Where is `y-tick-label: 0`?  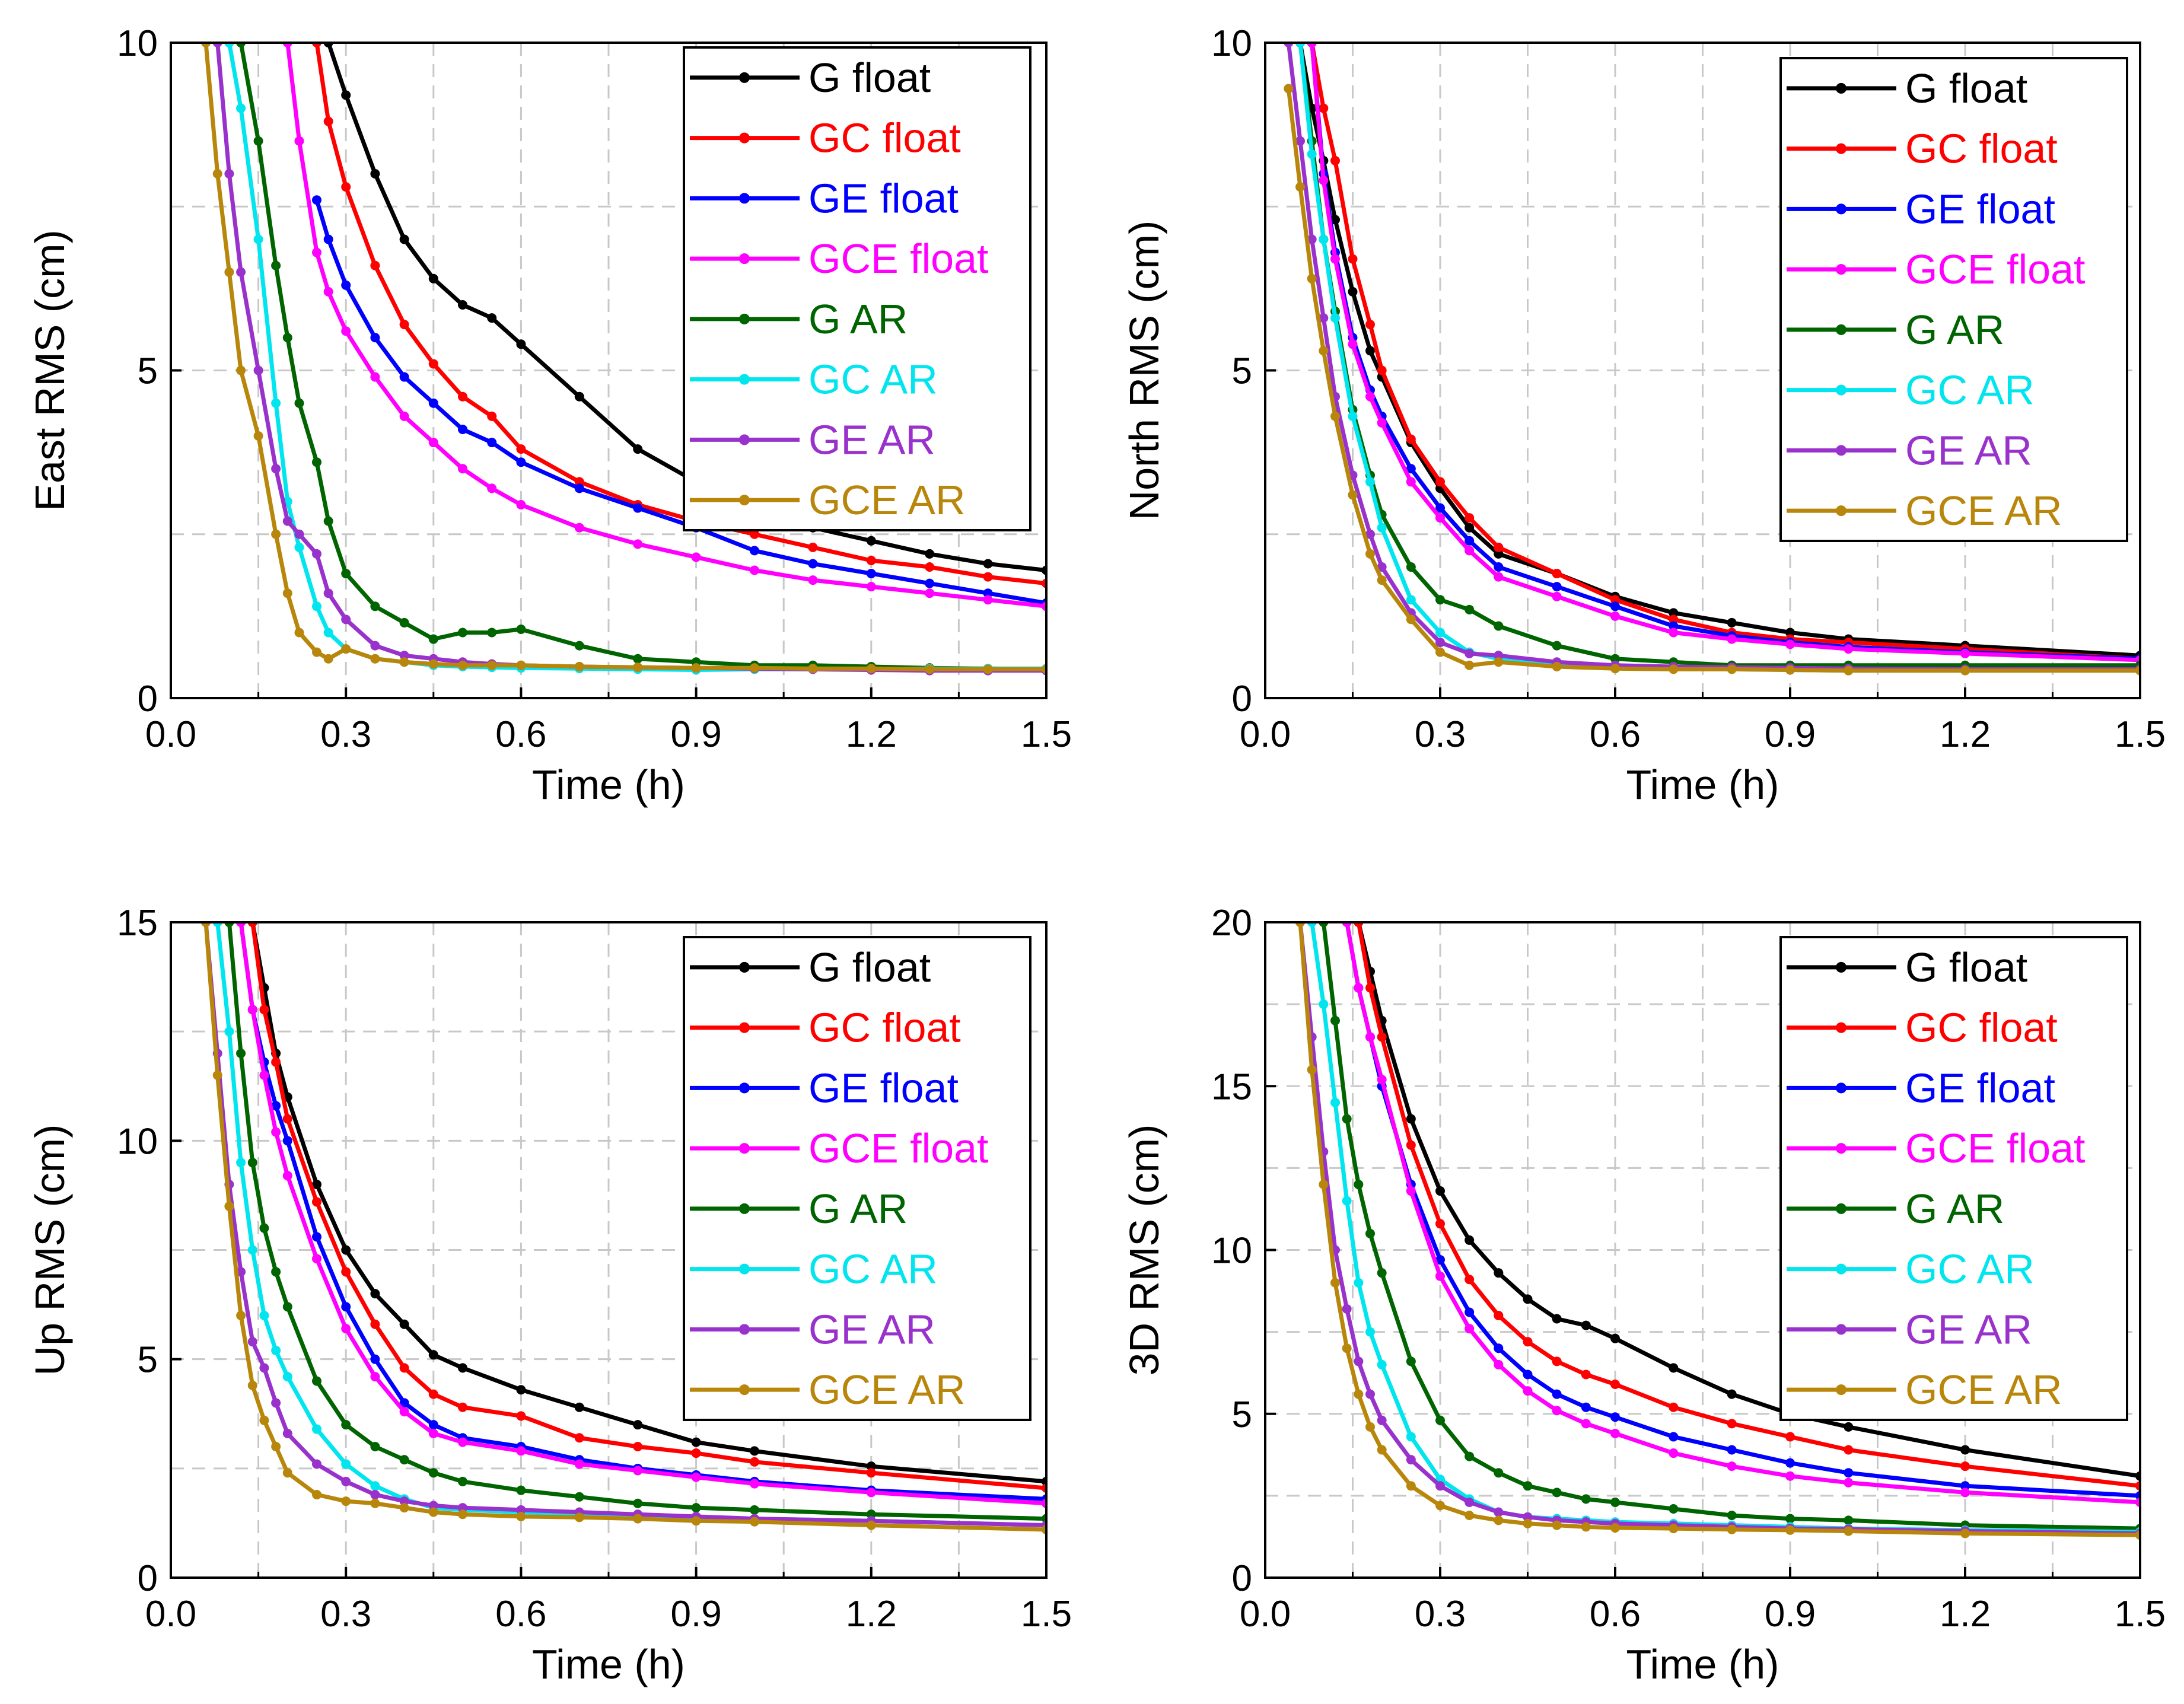 y-tick-label: 0 is located at coordinates (1242, 699).